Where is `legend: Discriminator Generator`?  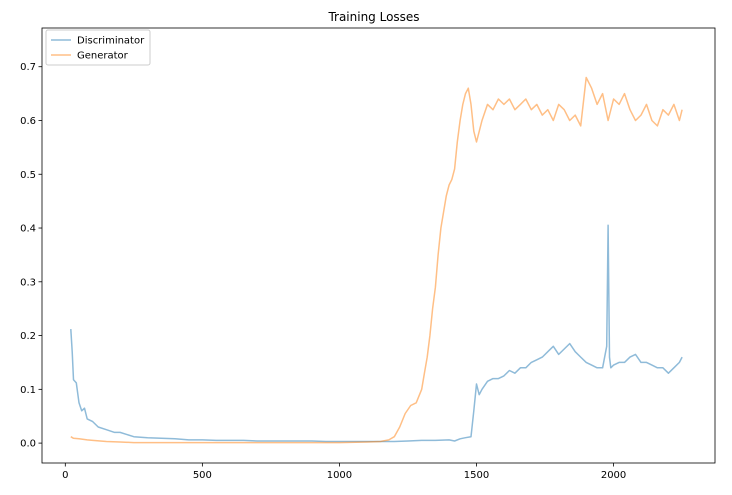
legend: Discriminator Generator is located at coordinates (98, 47).